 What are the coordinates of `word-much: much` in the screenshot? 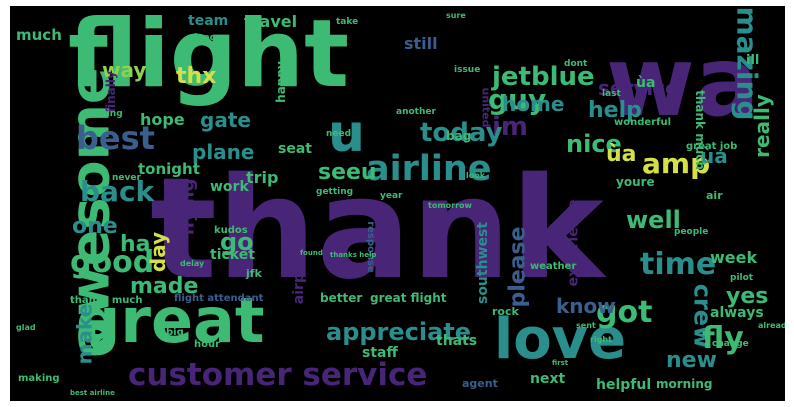 It's located at (39, 35).